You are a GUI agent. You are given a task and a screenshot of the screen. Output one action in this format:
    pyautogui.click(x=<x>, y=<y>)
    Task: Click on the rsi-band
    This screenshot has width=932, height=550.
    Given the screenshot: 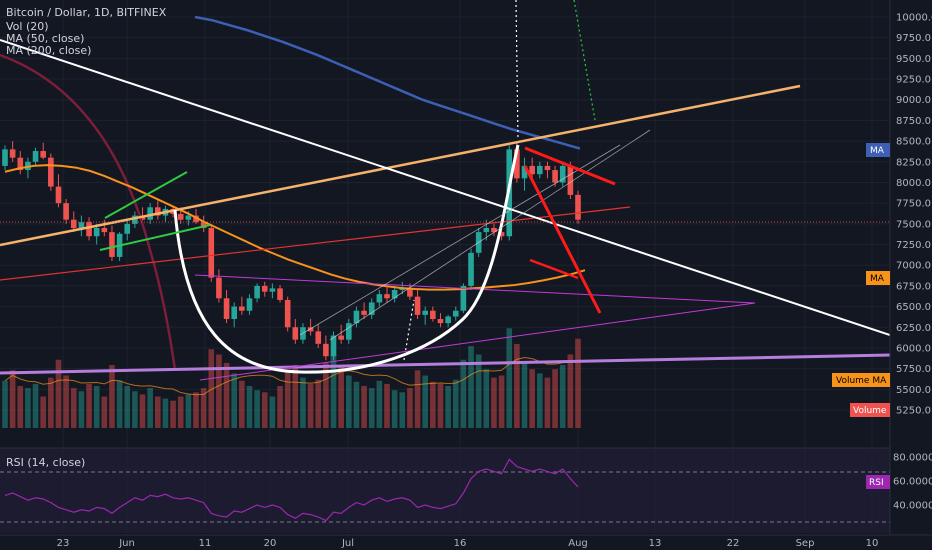 What is the action you would take?
    pyautogui.click(x=445, y=490)
    